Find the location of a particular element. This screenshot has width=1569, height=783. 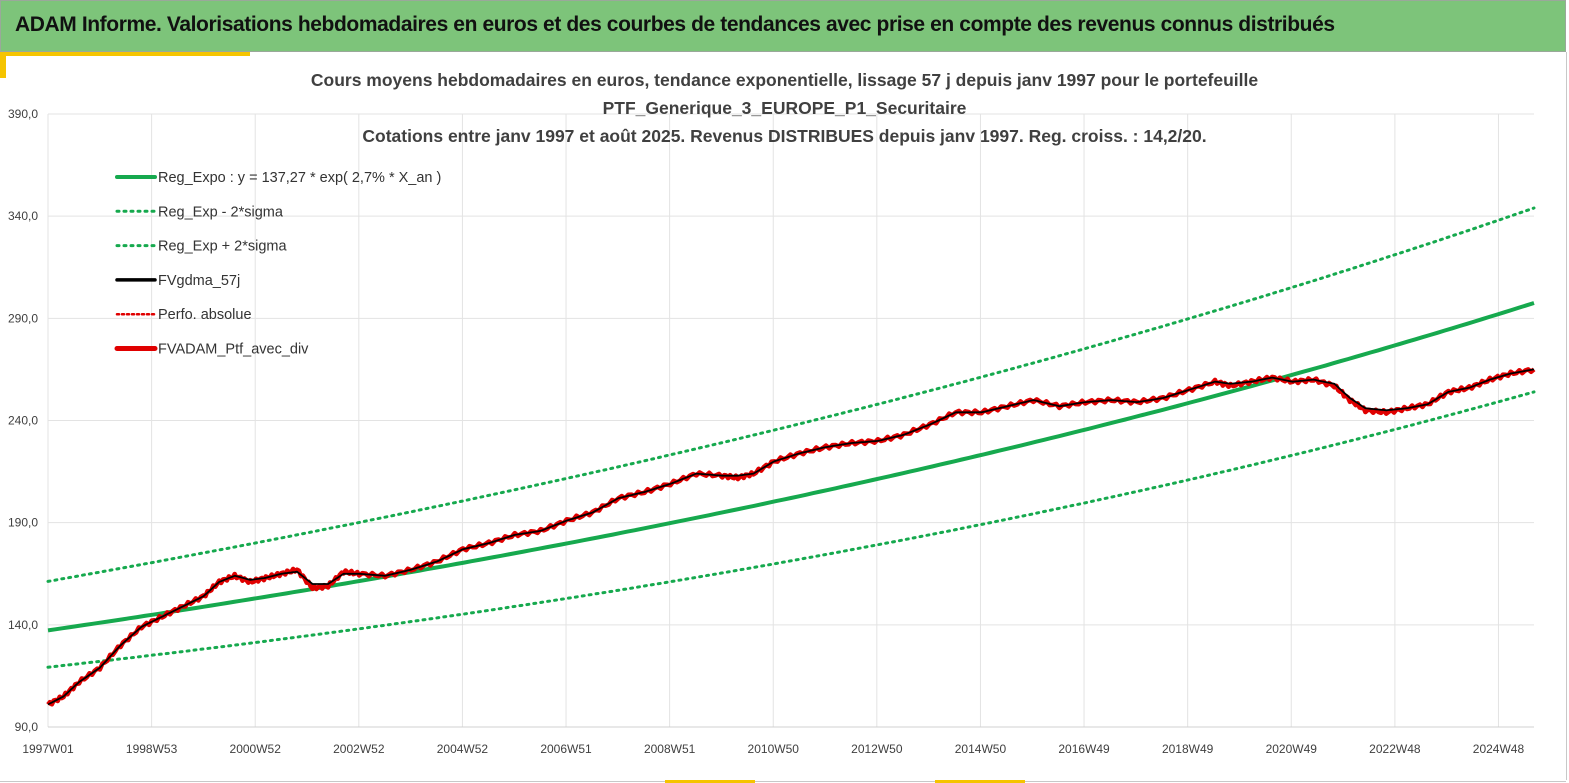

legend-label: Reg_Exp - 2*sigma is located at coordinates (221, 212).